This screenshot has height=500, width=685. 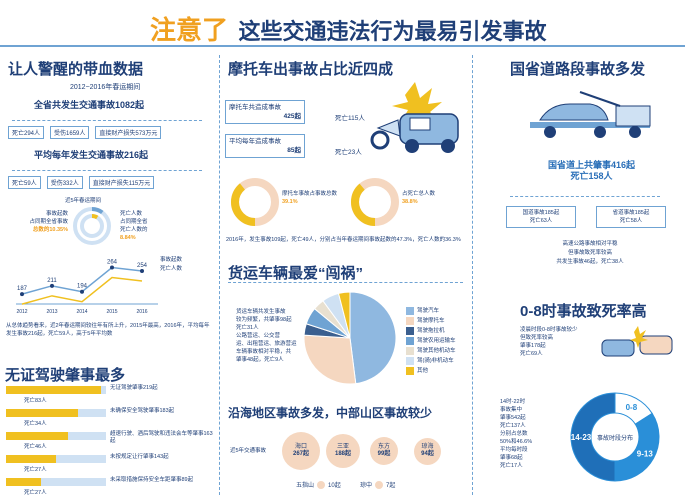 What do you see at coordinates (171, 265) in the screenshot?
I see `line-legend: 事故起数 死亡人数` at bounding box center [171, 265].